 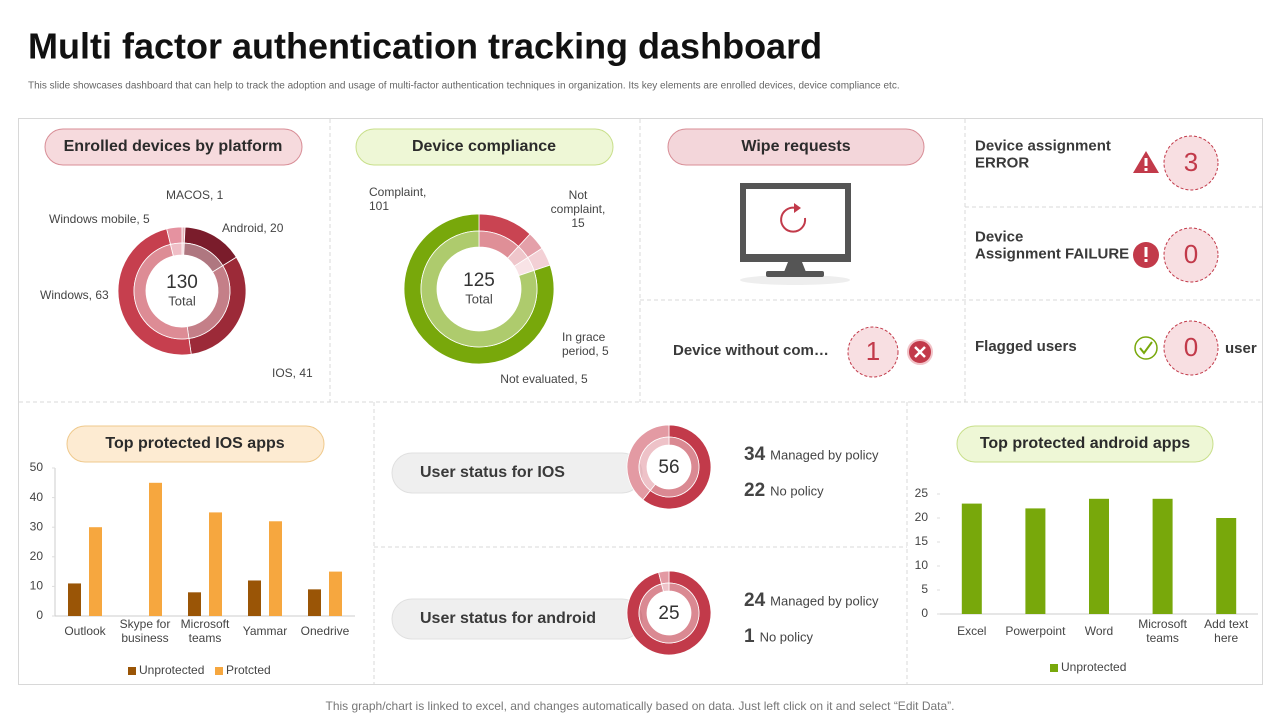 What do you see at coordinates (1146, 252) in the screenshot?
I see `alert-icon` at bounding box center [1146, 252].